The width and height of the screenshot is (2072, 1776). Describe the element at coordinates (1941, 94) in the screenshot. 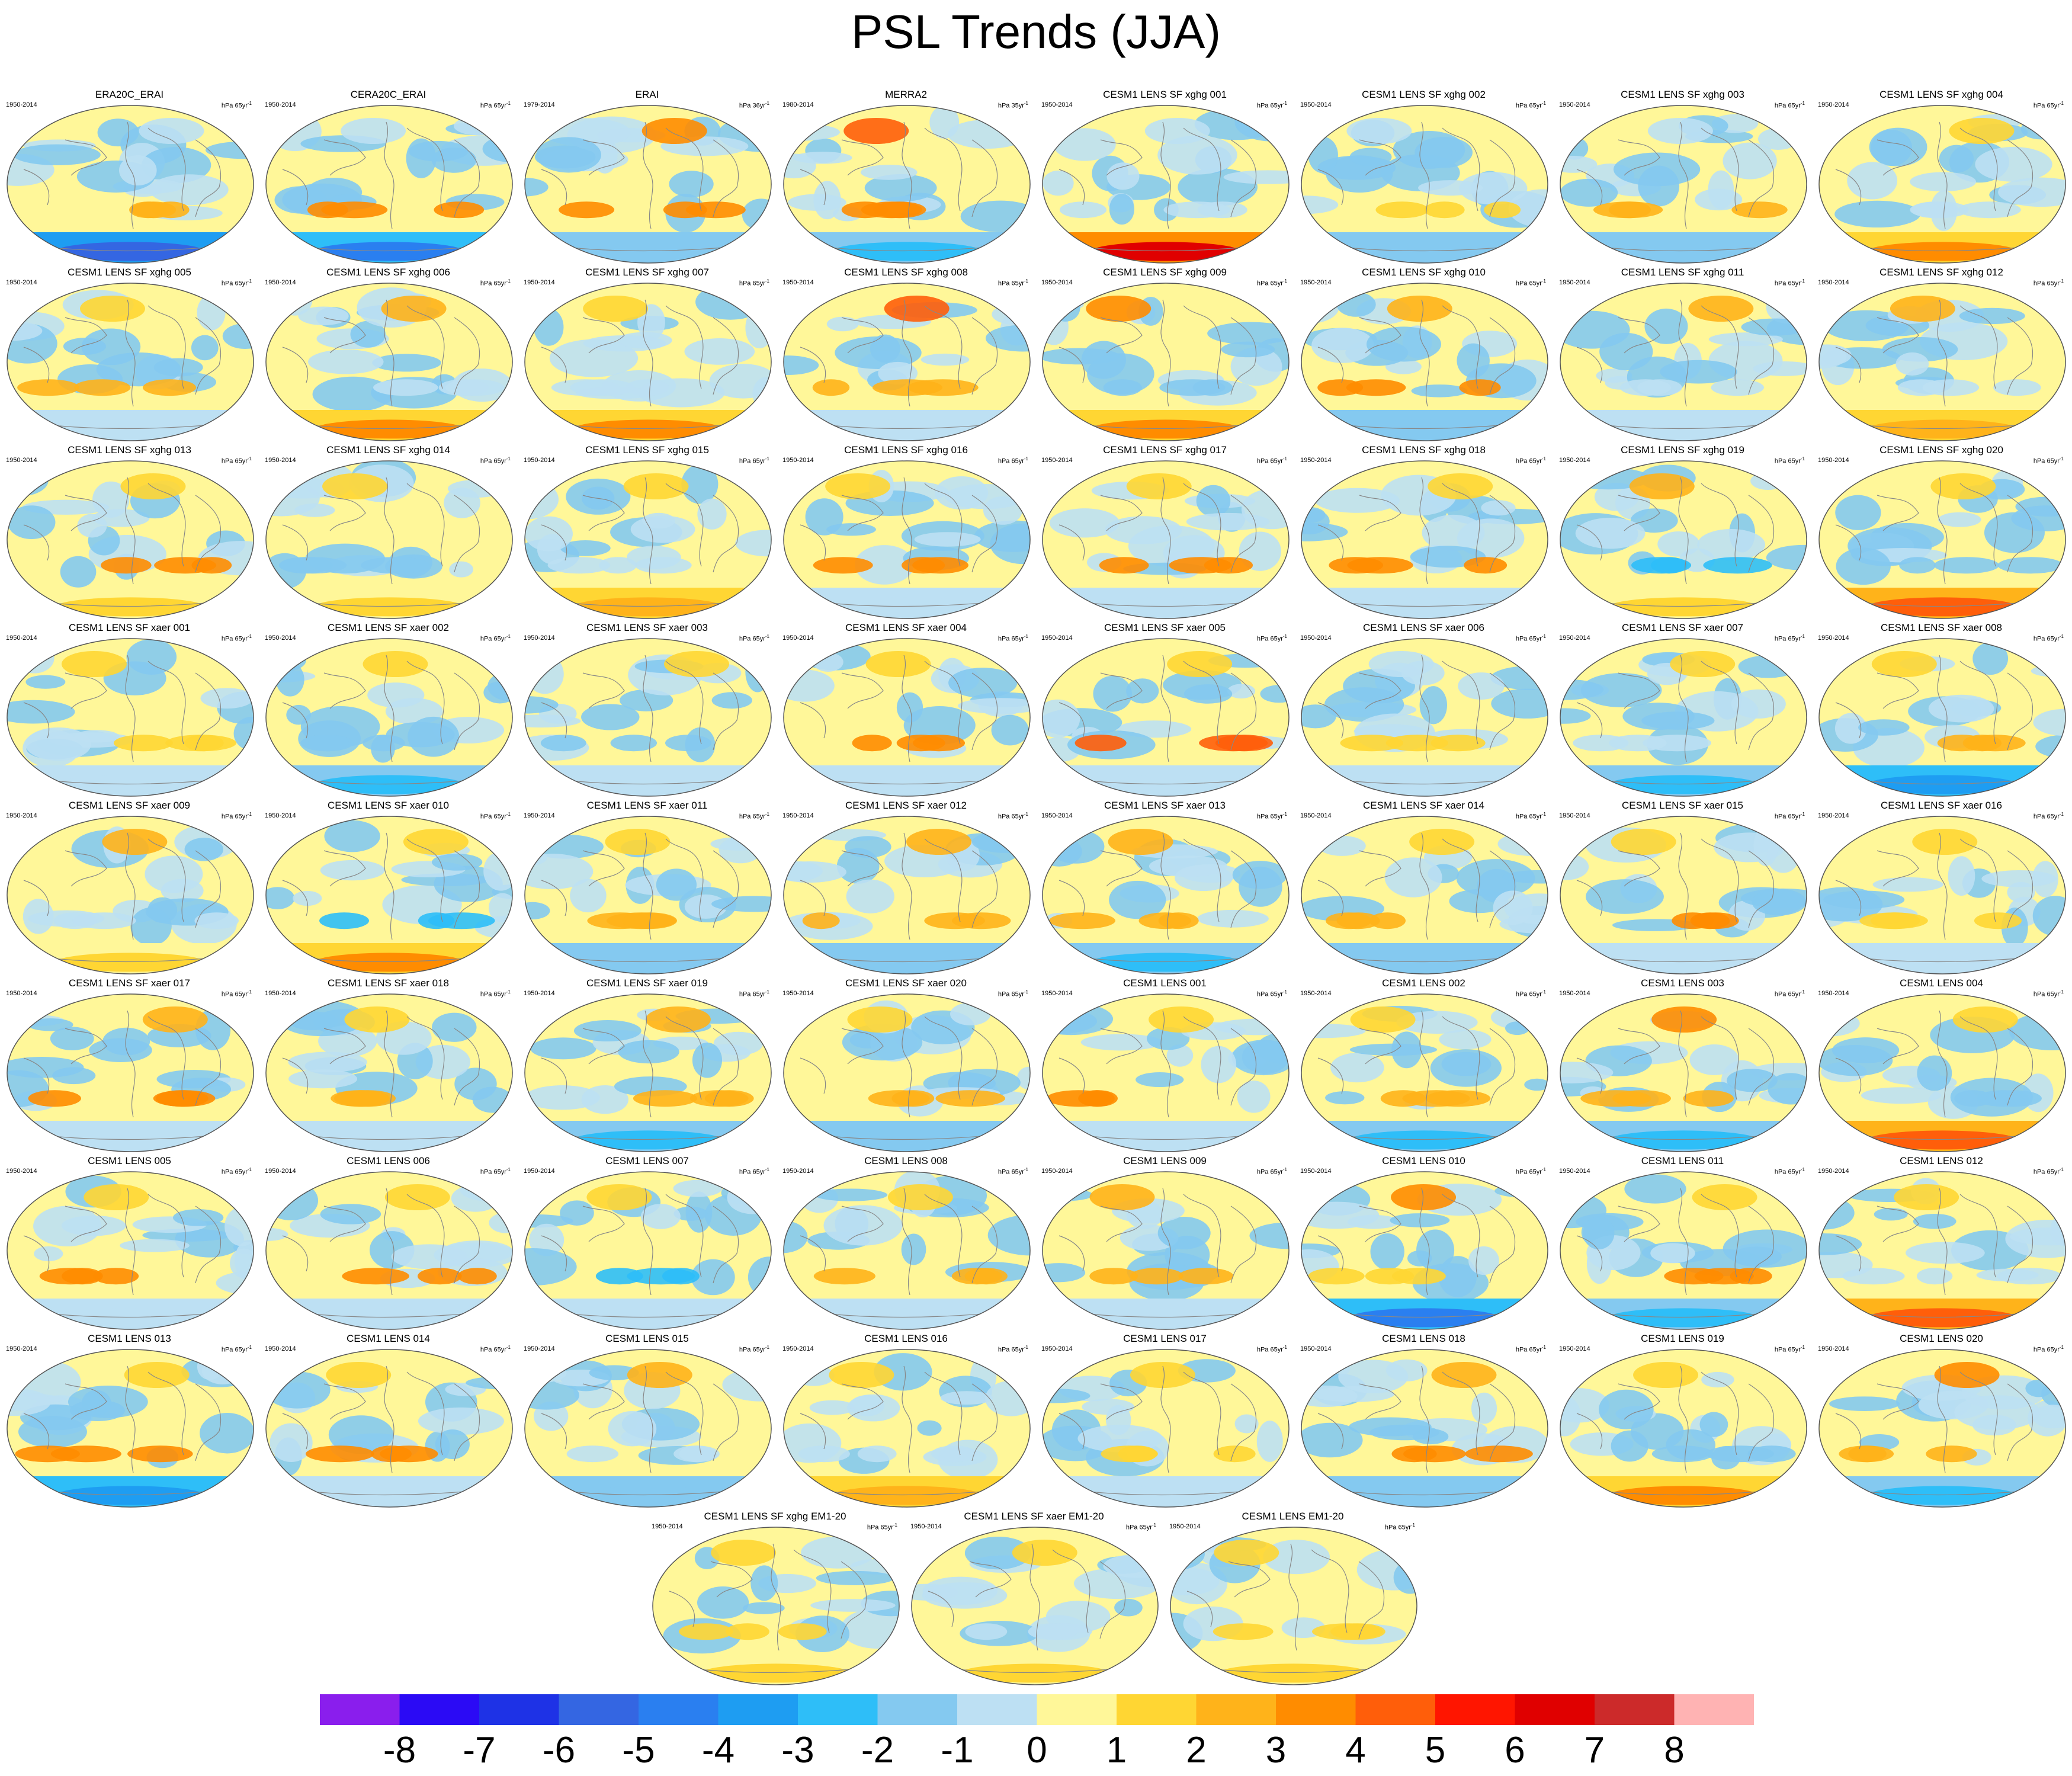

I see `panel-title: CESM1 LENS SF xghg 004` at that location.